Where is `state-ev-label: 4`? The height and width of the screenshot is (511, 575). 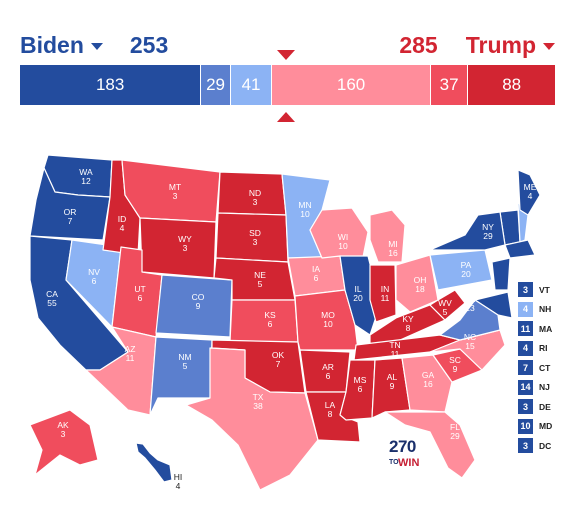
state-ev-label: 4 is located at coordinates (530, 196).